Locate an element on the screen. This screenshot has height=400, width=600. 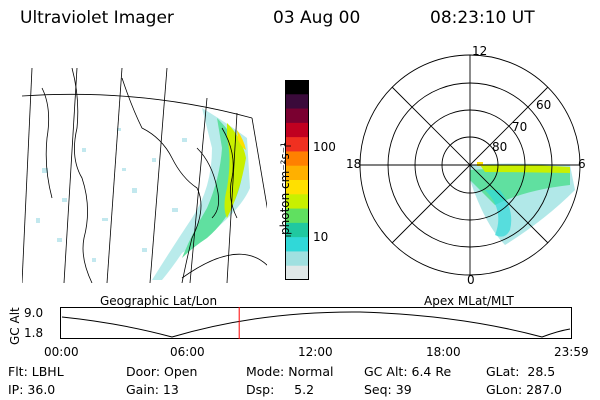
colorbar-tick-label-10: 10 is located at coordinates (321, 237).